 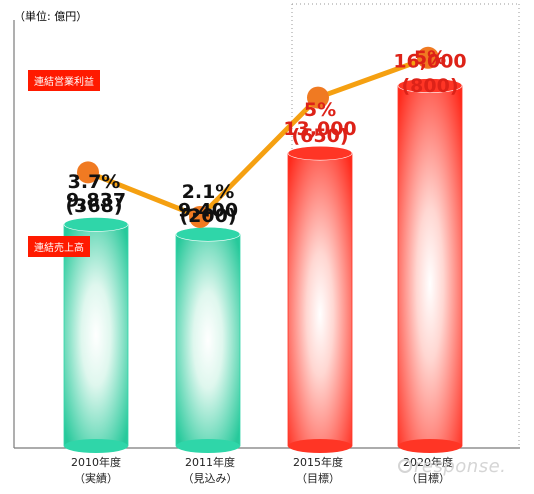 I want to click on profit-margin-label-0: 3.7%, so click(x=94, y=182).